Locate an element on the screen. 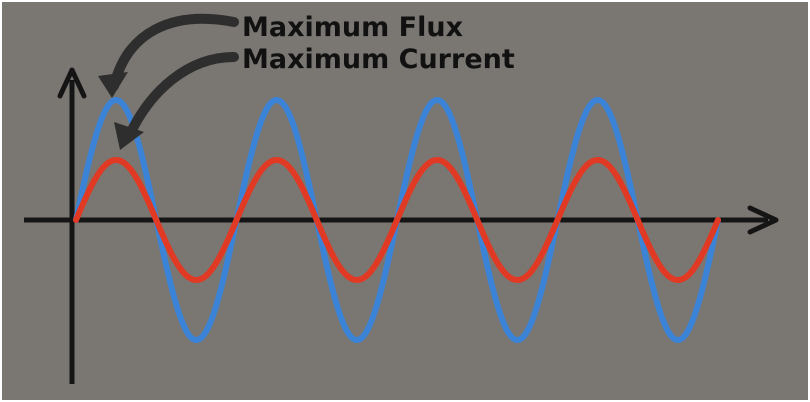 The height and width of the screenshot is (402, 810). flux-pointer-arrowhead is located at coordinates (113, 85).